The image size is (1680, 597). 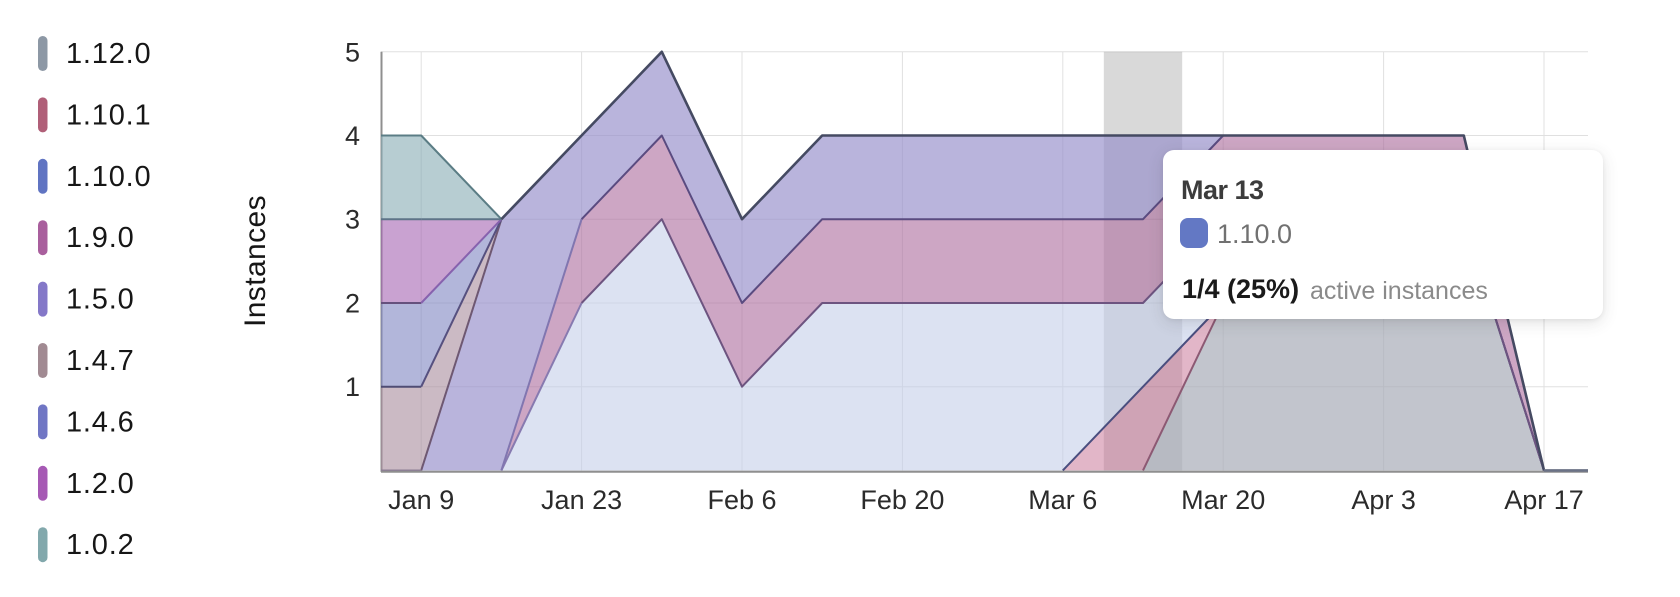 I want to click on svg-text: Apr 17, so click(x=1544, y=500).